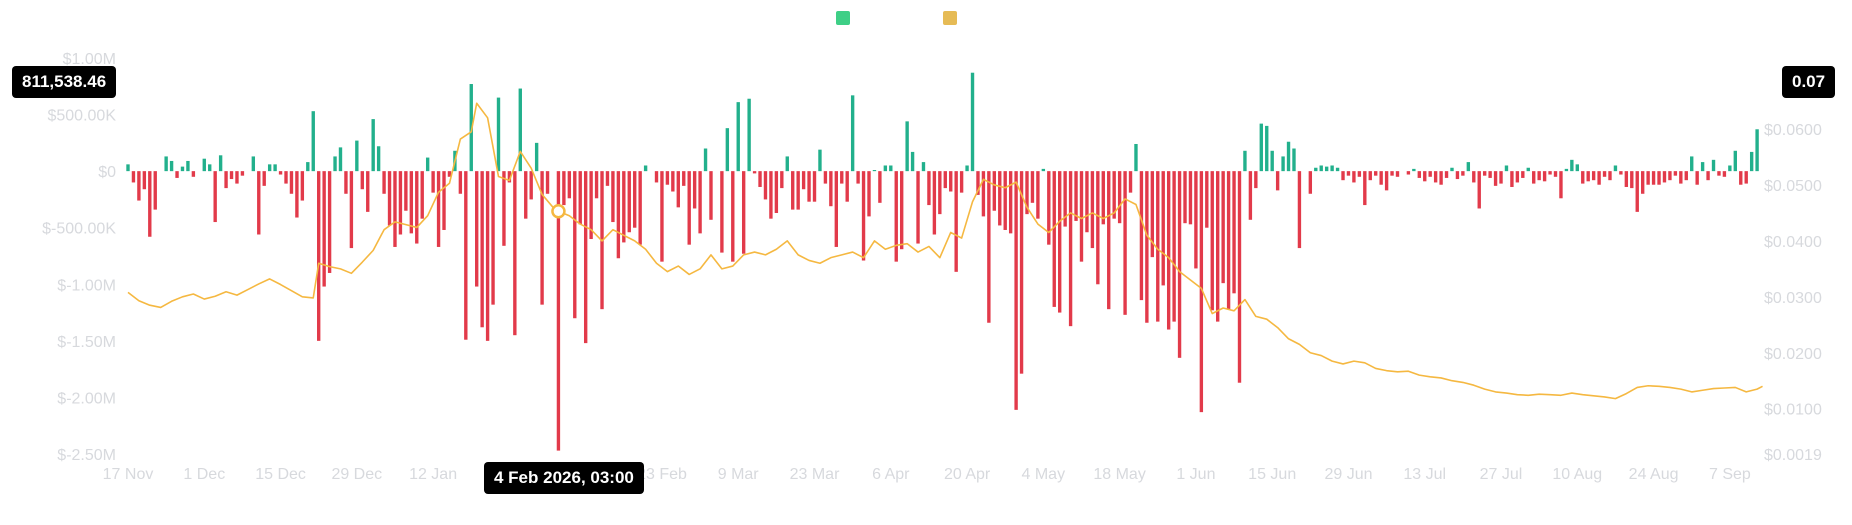 Image resolution: width=1852 pixels, height=525 pixels. Describe the element at coordinates (950, 18) in the screenshot. I see `legend-swatch-price` at that location.